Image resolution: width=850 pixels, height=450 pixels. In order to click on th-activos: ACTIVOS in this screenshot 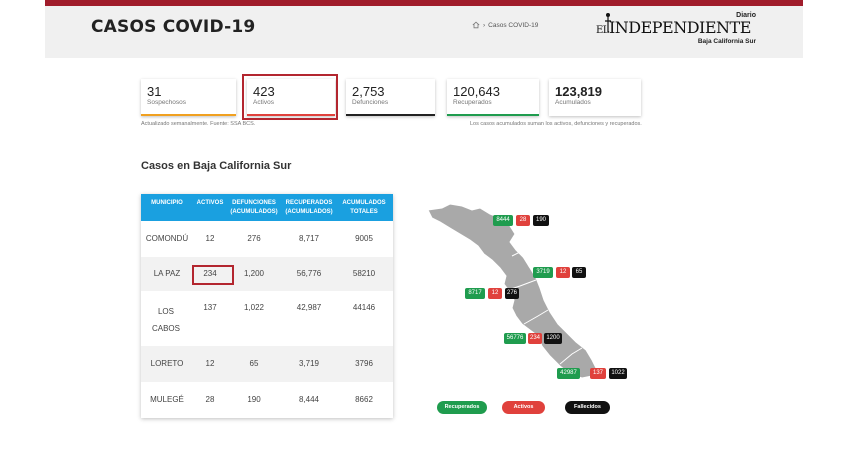, I will do `click(210, 203)`.